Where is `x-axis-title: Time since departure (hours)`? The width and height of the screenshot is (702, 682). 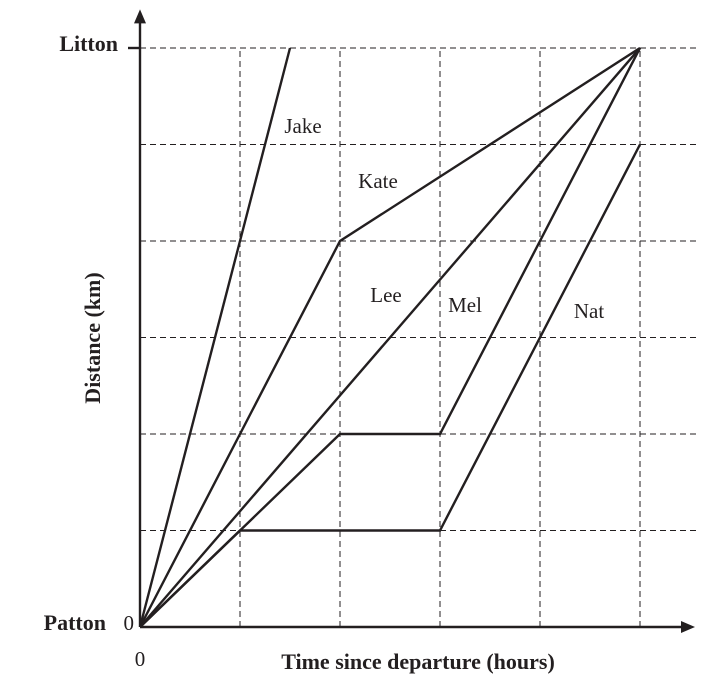 x-axis-title: Time since departure (hours) is located at coordinates (418, 661).